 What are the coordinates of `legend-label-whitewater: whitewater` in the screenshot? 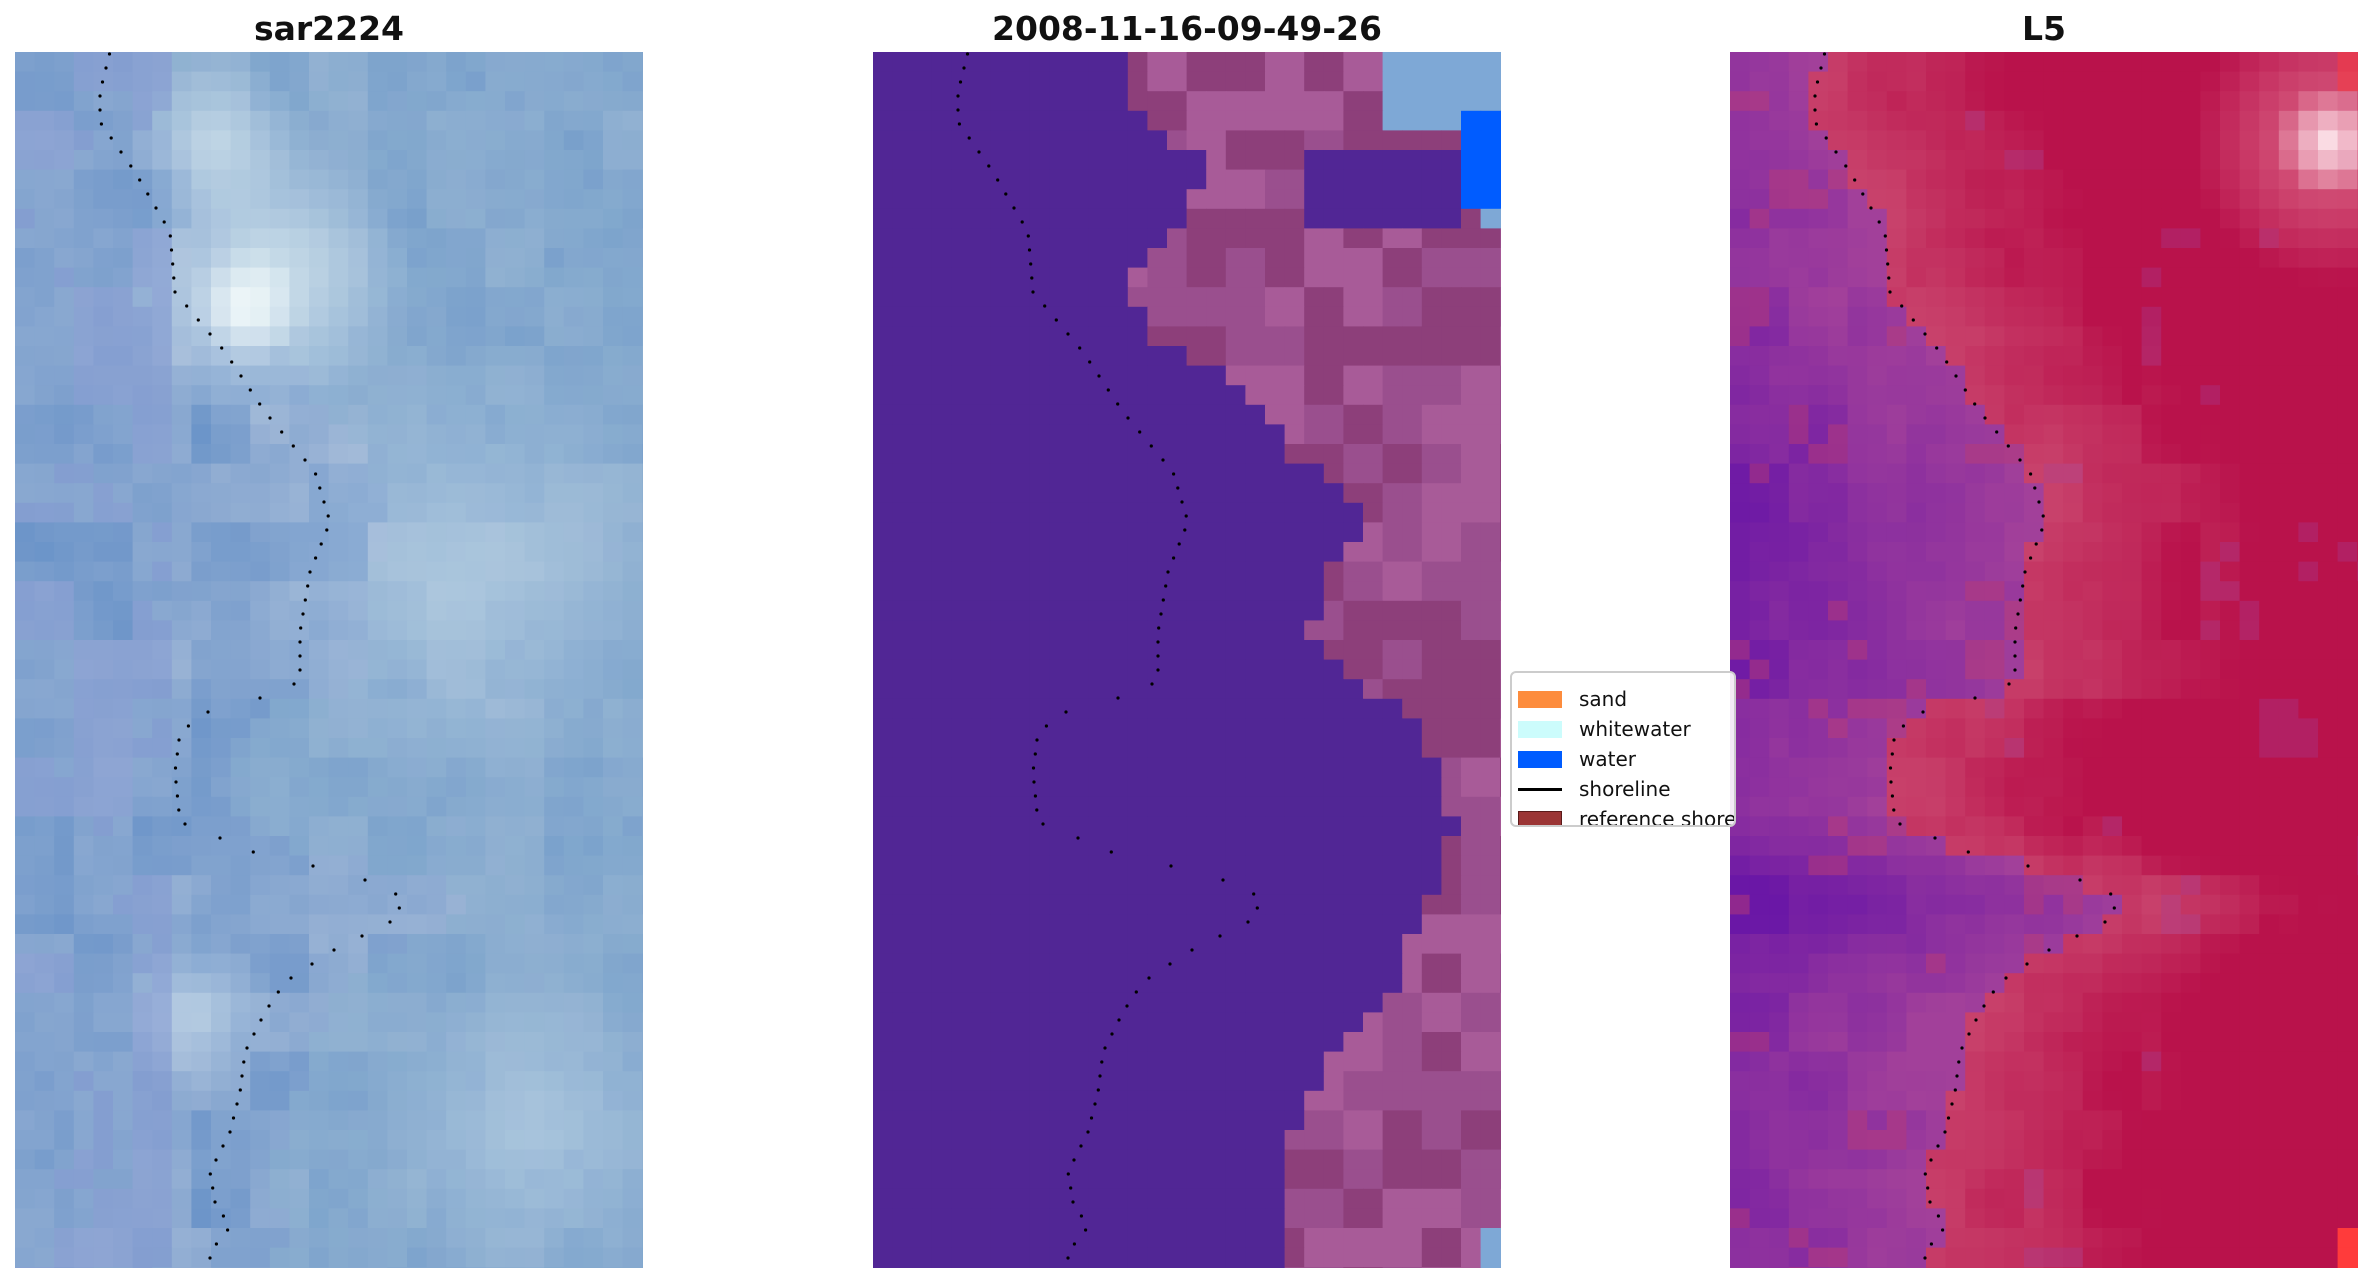 It's located at (1635, 729).